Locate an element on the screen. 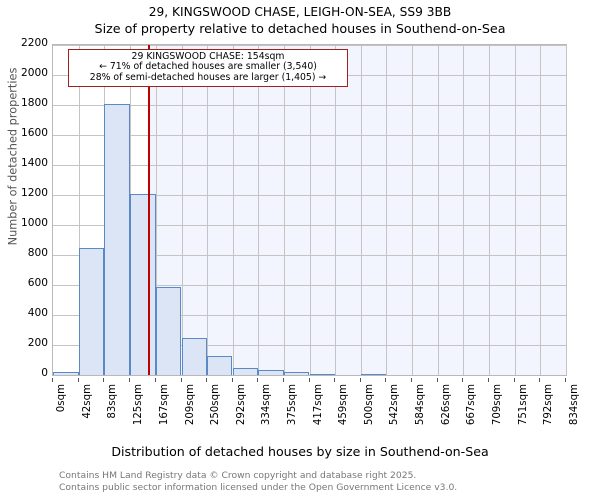 This screenshot has width=600, height=500. y-tick-label: 1200 is located at coordinates (34, 193).